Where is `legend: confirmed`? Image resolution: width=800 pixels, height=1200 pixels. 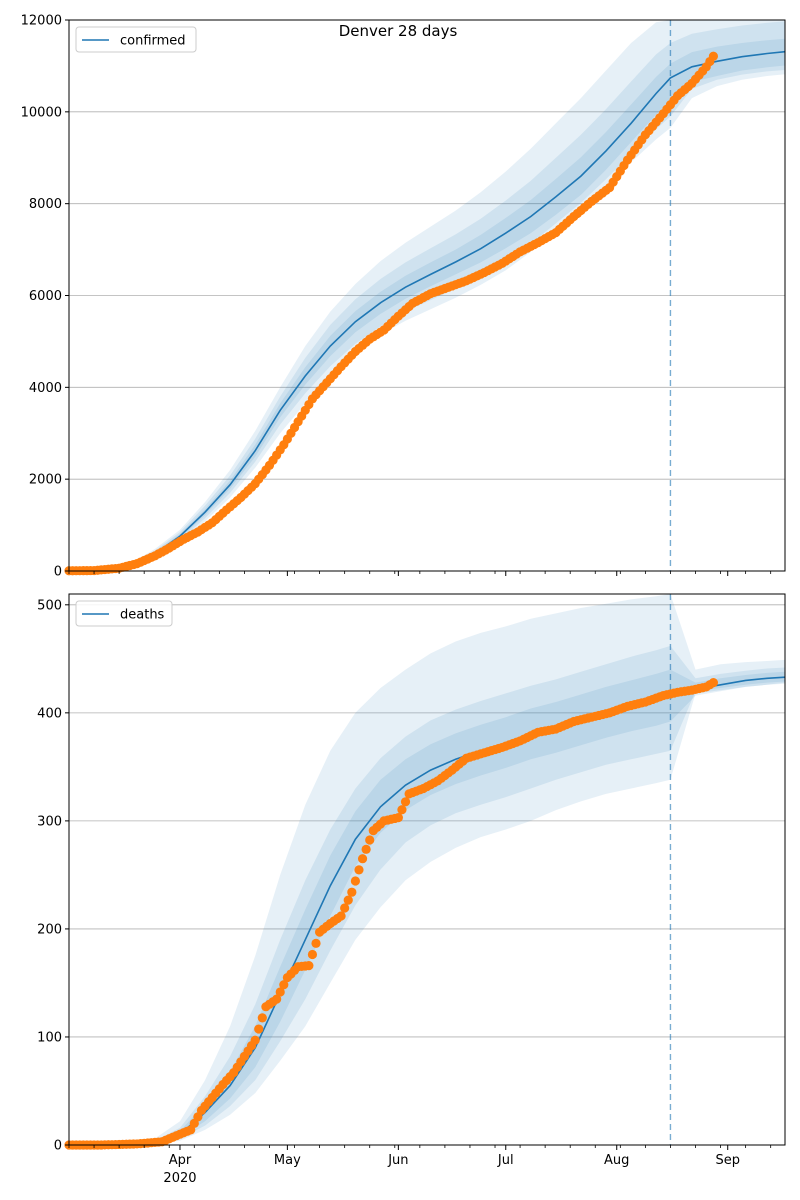
legend: confirmed is located at coordinates (136, 39).